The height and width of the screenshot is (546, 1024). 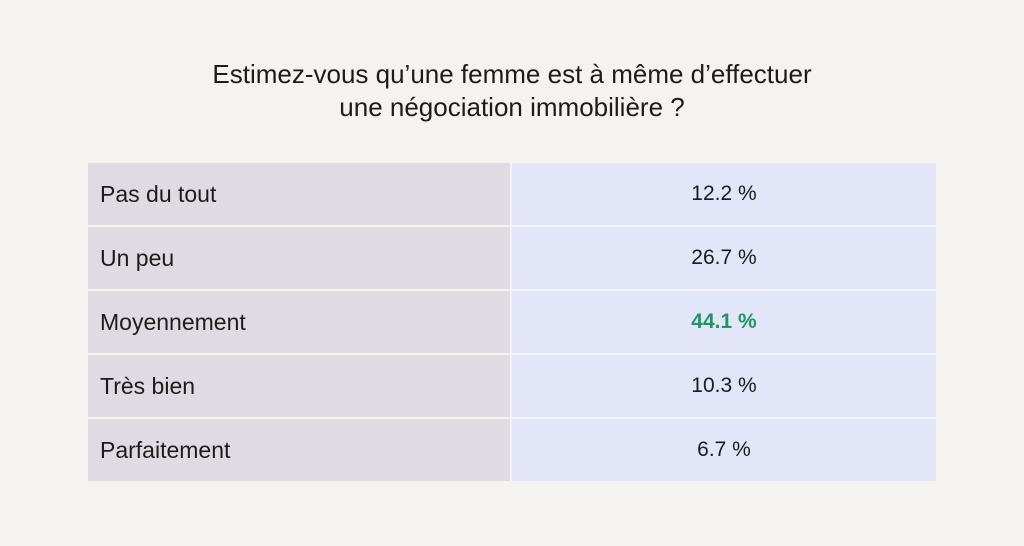 I want to click on value-label: 10.3 %, so click(x=724, y=386).